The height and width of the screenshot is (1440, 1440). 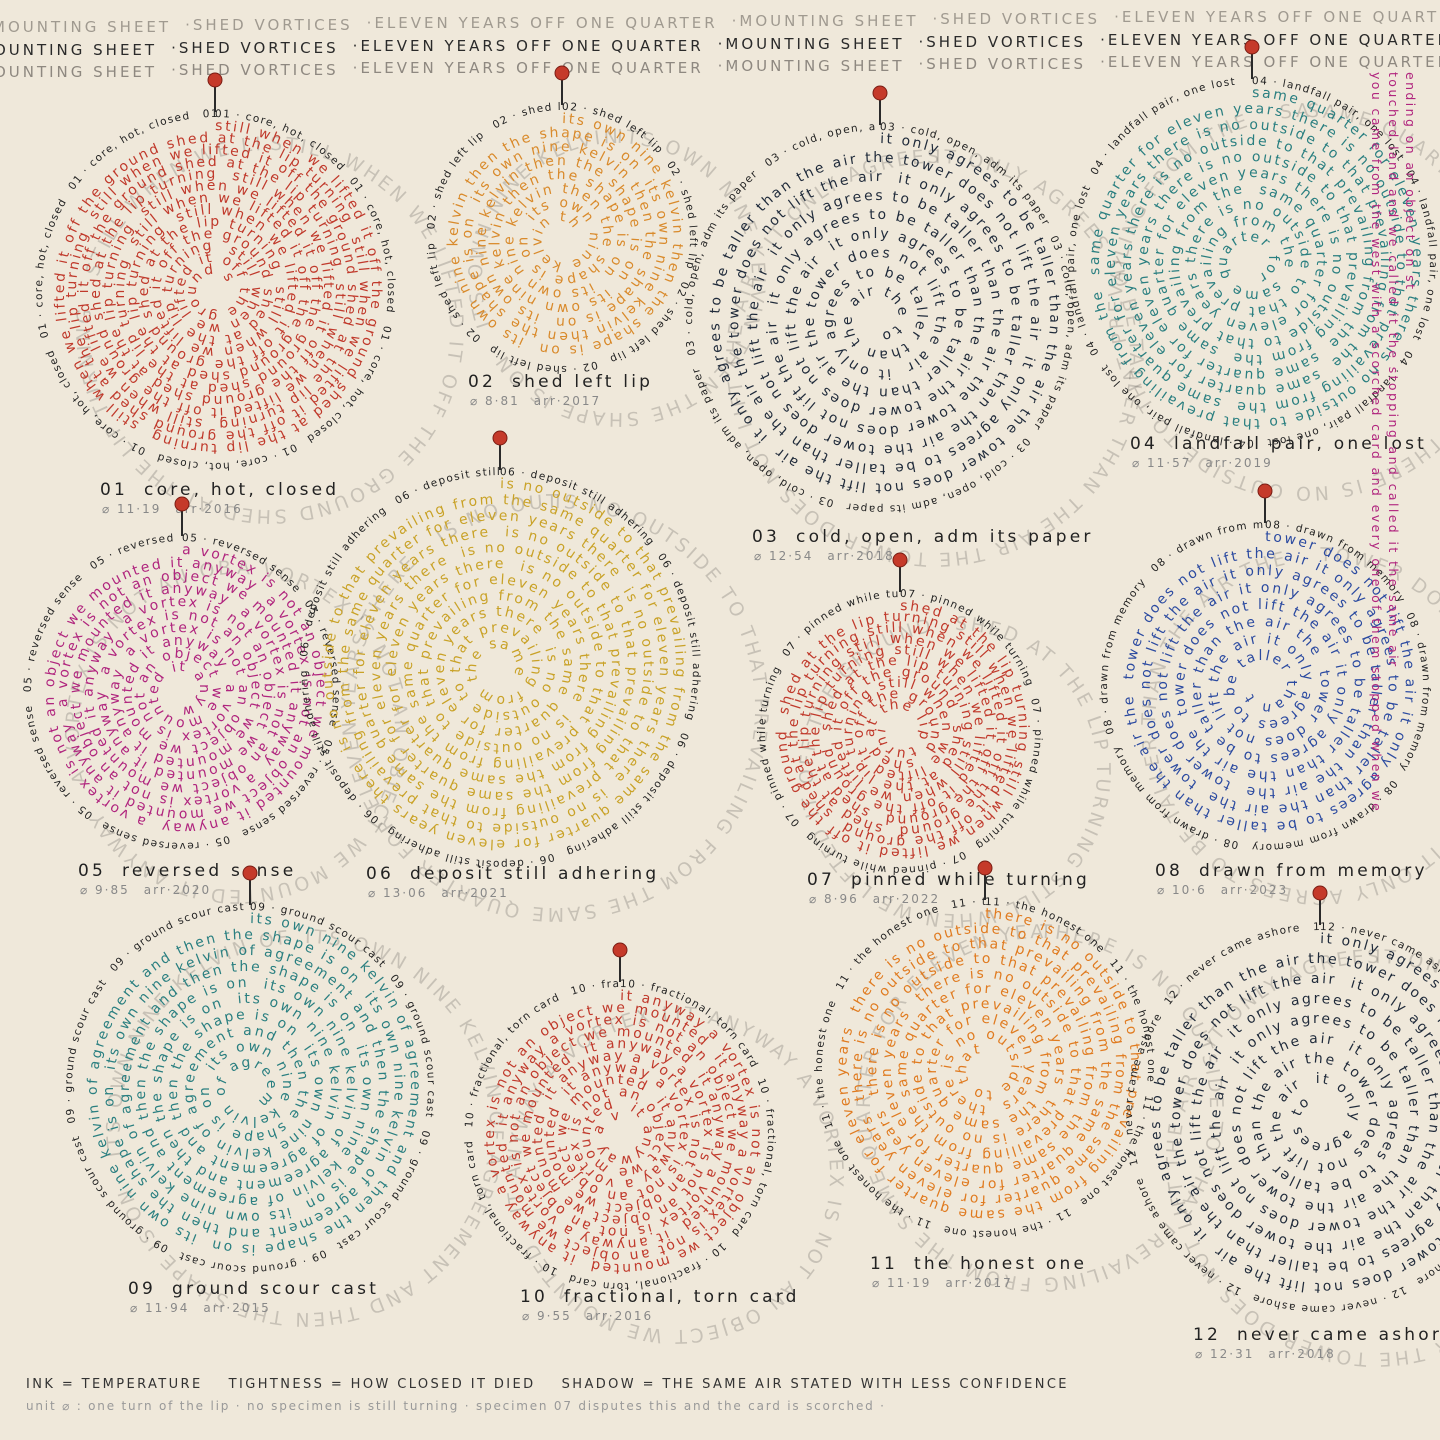 What do you see at coordinates (1182, 890) in the screenshot?
I see `specimen-measure: ⌀ 10·6` at bounding box center [1182, 890].